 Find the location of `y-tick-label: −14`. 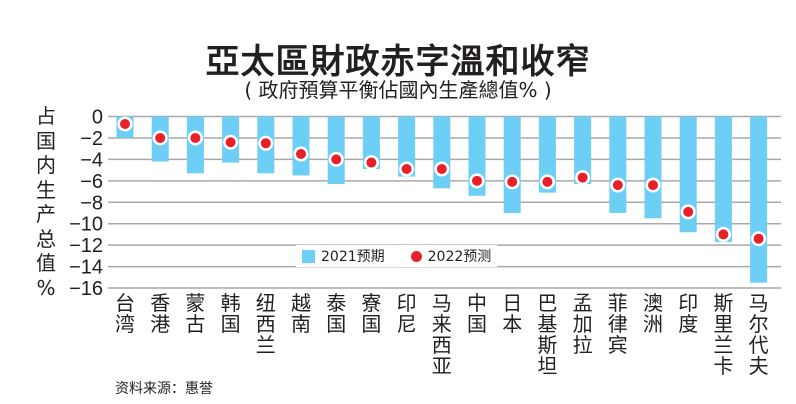

y-tick-label: −14 is located at coordinates (86, 268).